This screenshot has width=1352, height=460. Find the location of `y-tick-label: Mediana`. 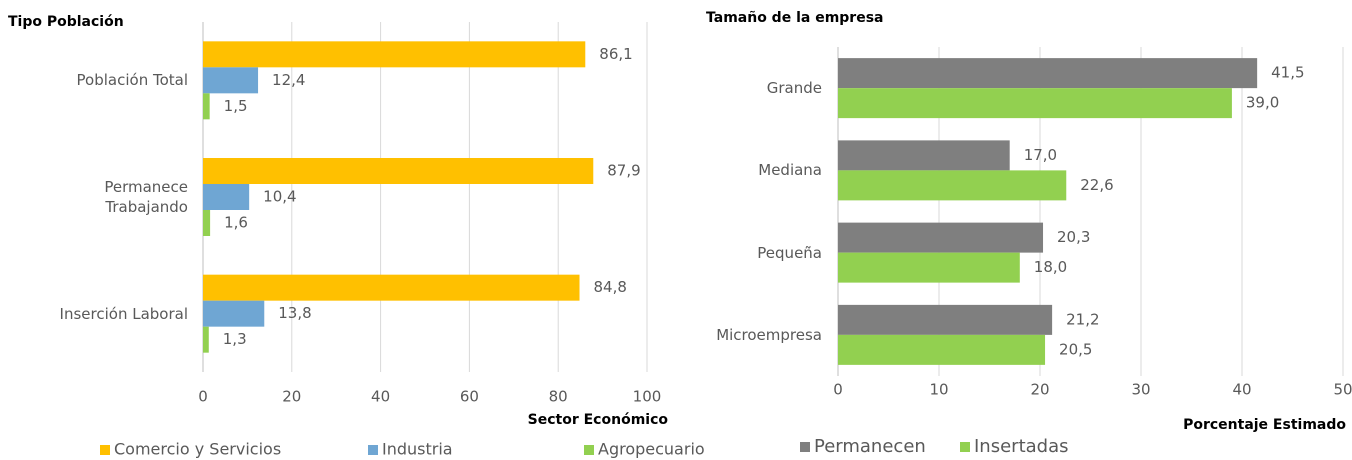

y-tick-label: Mediana is located at coordinates (790, 170).